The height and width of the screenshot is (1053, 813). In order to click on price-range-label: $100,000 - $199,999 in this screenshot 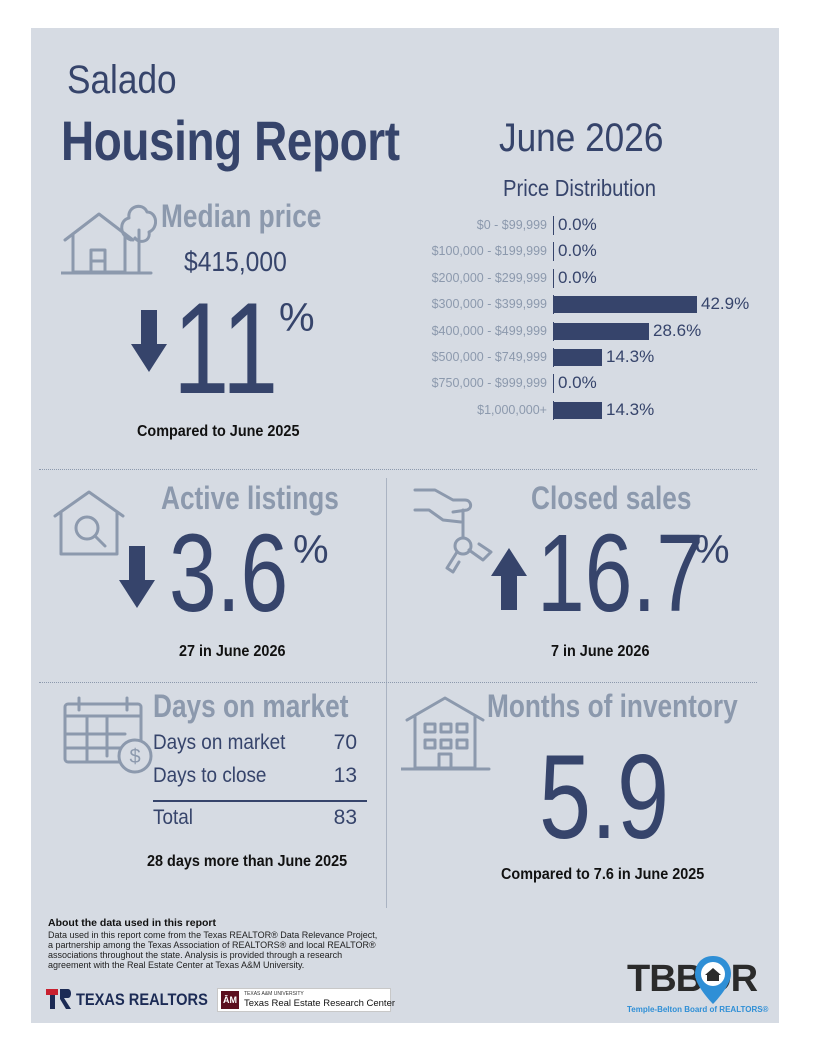, I will do `click(489, 251)`.